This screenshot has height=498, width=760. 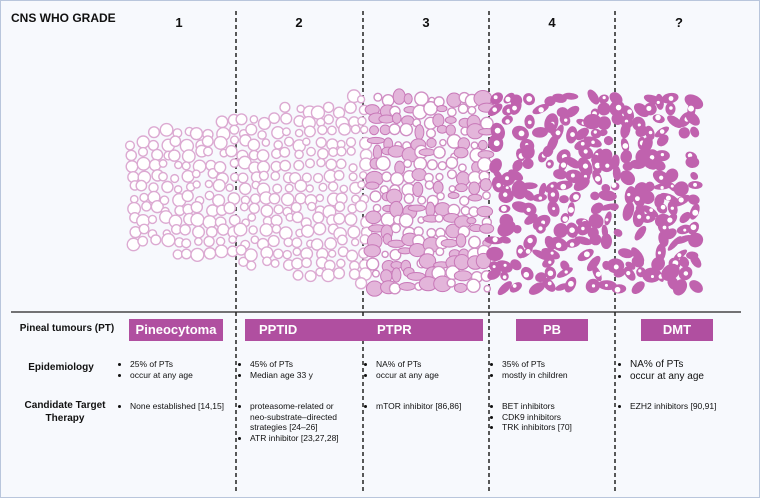 I want to click on bullet-list: 35% of PTsmostly in children, so click(x=551, y=369).